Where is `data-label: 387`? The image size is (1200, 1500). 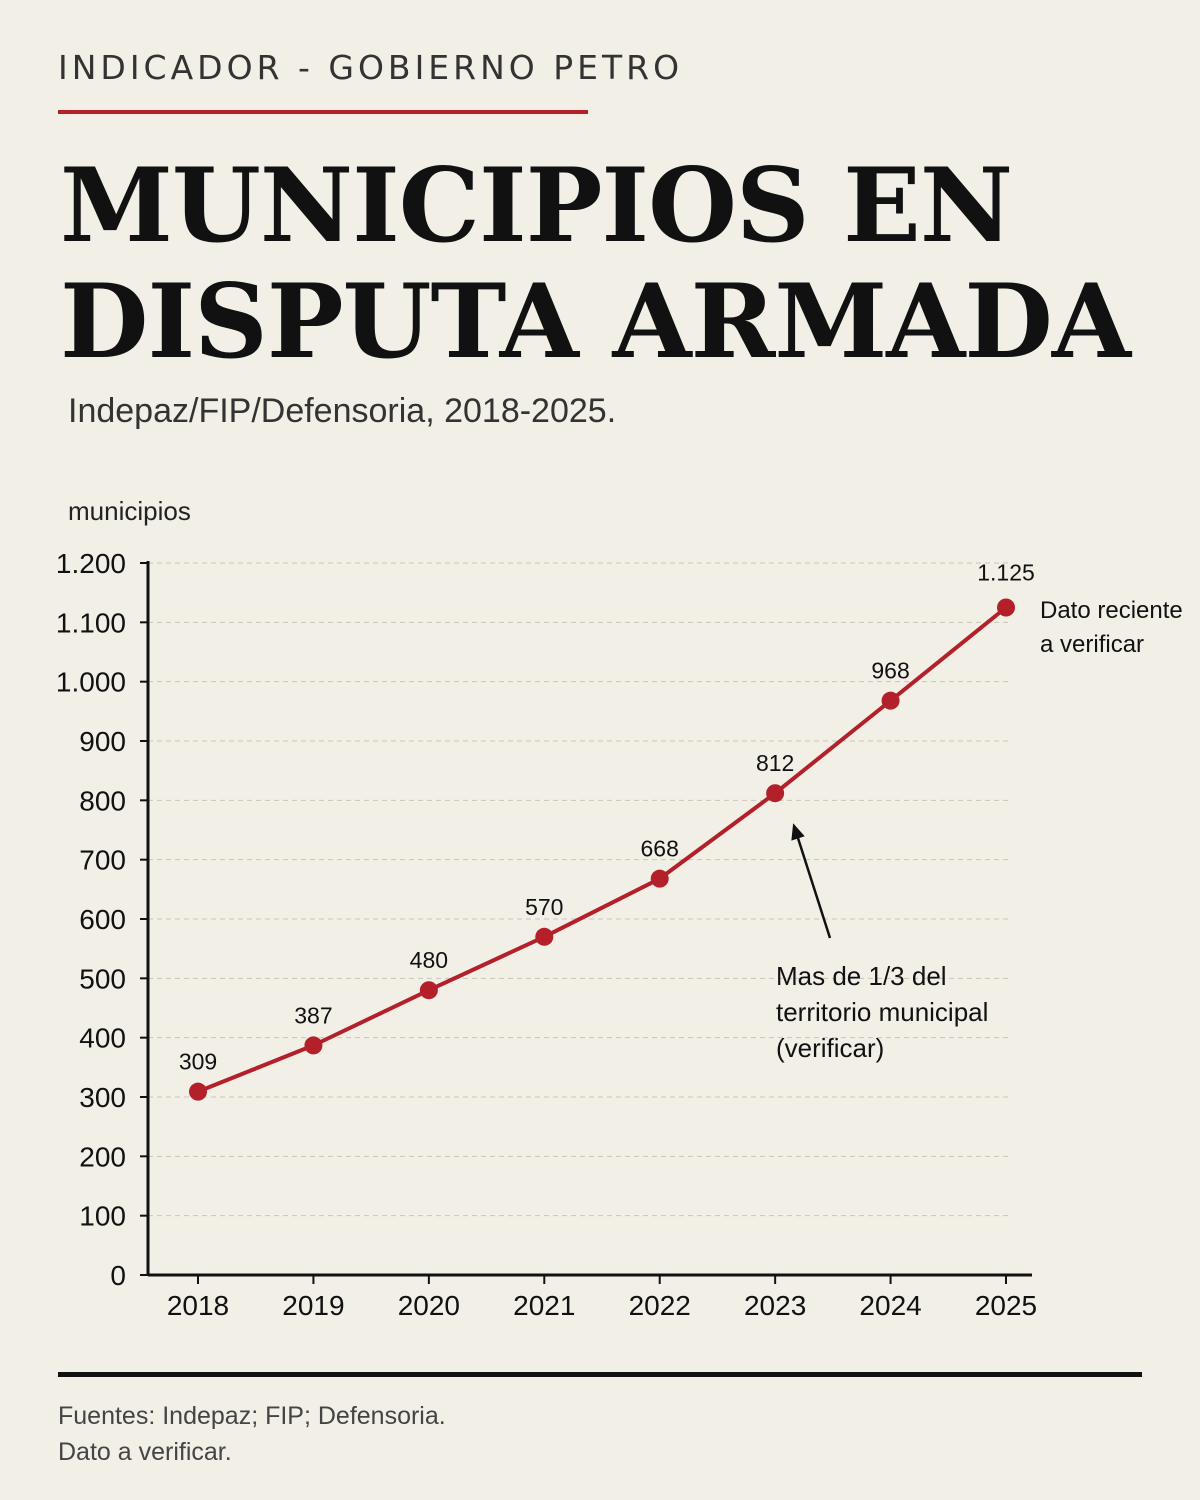
data-label: 387 is located at coordinates (313, 1015).